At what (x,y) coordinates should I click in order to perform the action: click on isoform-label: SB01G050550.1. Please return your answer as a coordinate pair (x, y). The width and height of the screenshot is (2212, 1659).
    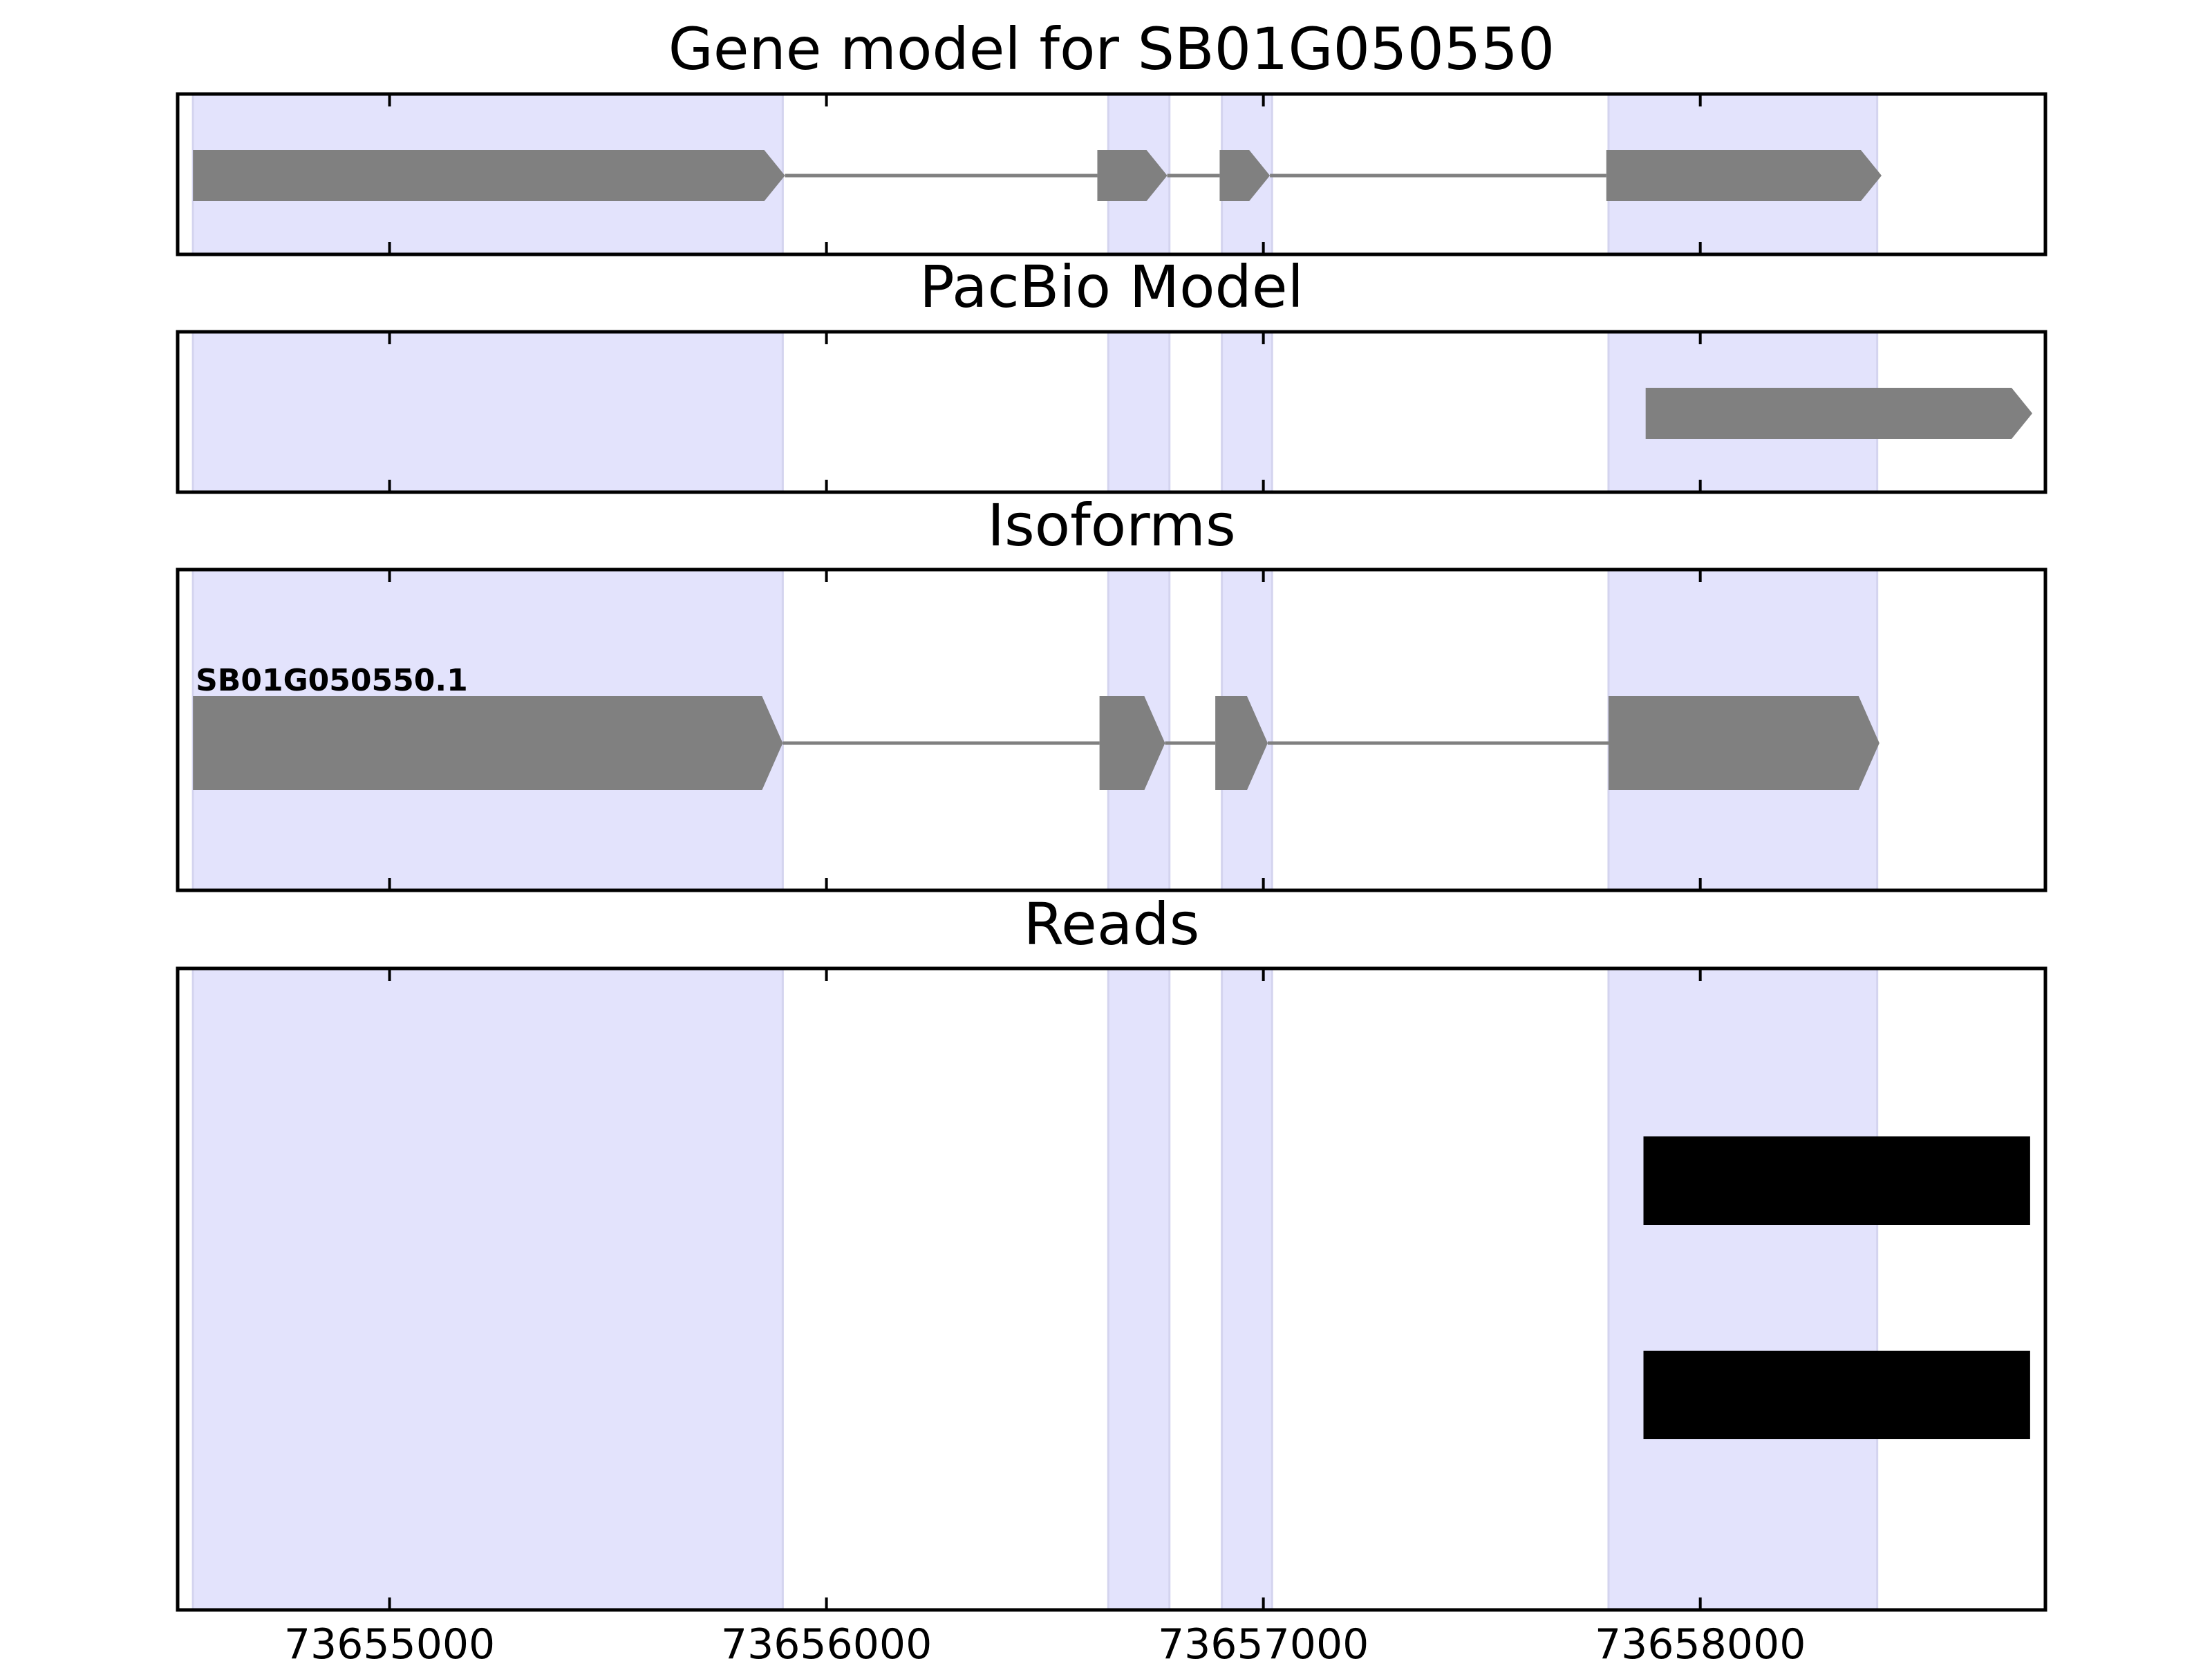
    Looking at the image, I should click on (332, 680).